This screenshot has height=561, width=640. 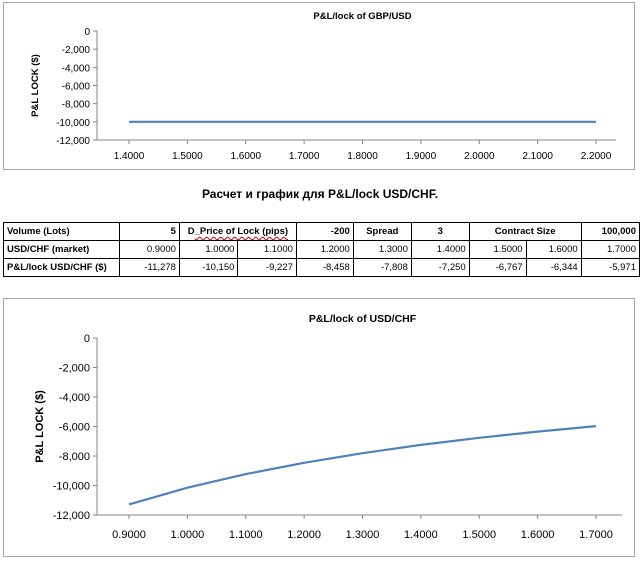 I want to click on spread-label-cell: Spread, so click(x=382, y=231).